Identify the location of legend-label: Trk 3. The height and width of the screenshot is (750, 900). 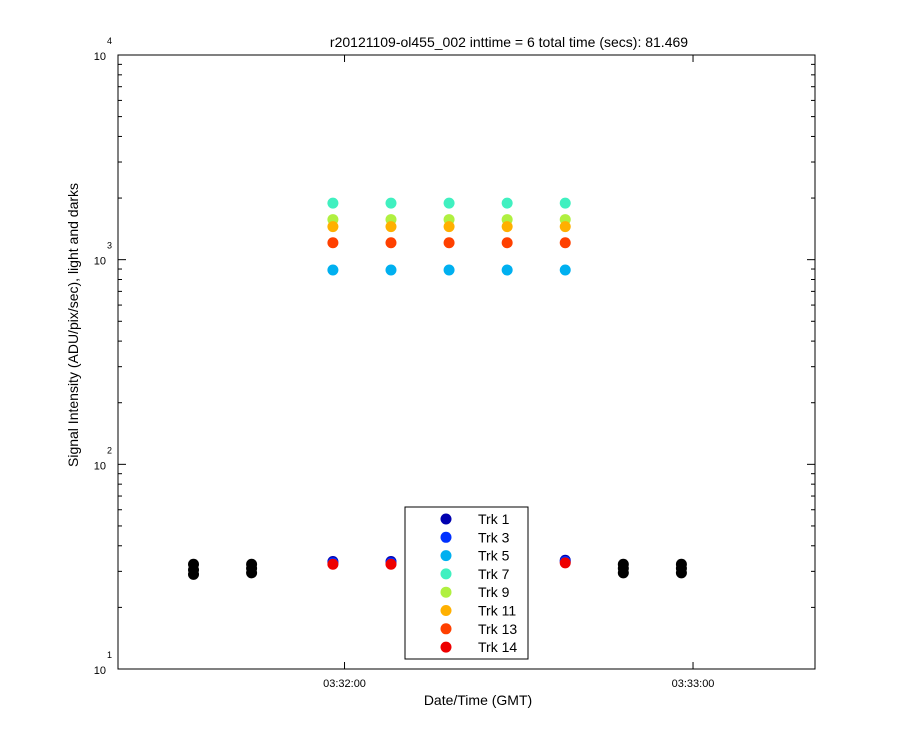
(494, 537).